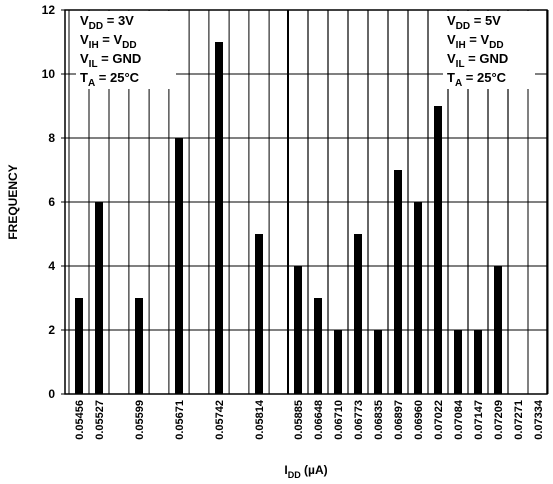 This screenshot has width=553, height=484. I want to click on y-tick-label: 6, so click(51, 202).